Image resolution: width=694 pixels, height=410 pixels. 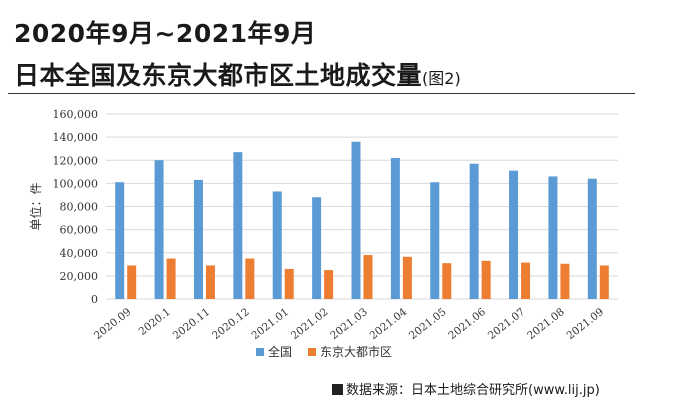 I want to click on x-tick-label: 2021.03, so click(x=349, y=324).